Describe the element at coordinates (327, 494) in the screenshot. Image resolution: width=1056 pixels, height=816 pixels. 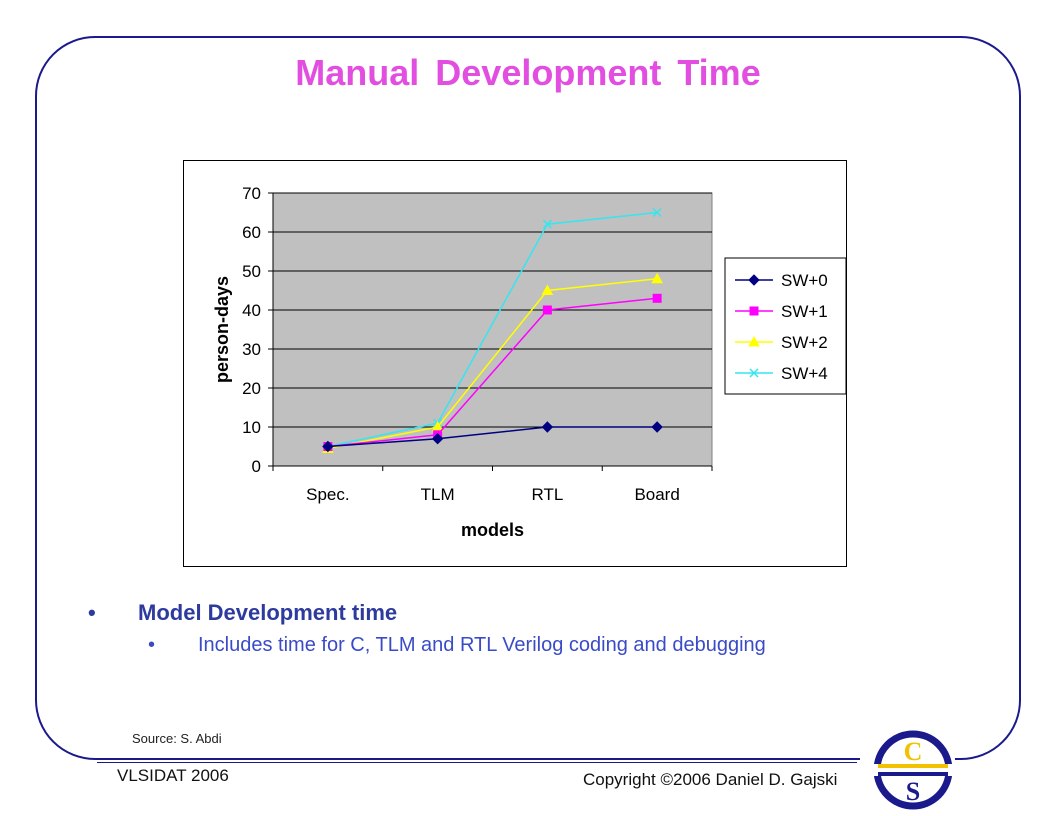
I see `x-tick-label: Spec.` at that location.